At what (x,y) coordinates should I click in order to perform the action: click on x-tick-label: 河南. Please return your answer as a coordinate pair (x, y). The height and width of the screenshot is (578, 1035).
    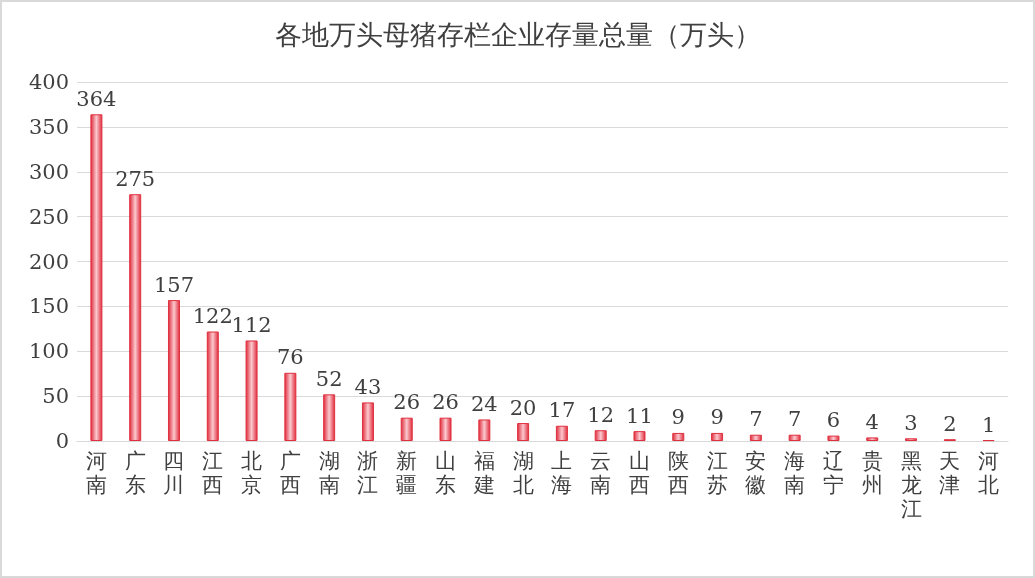
    Looking at the image, I should click on (96, 473).